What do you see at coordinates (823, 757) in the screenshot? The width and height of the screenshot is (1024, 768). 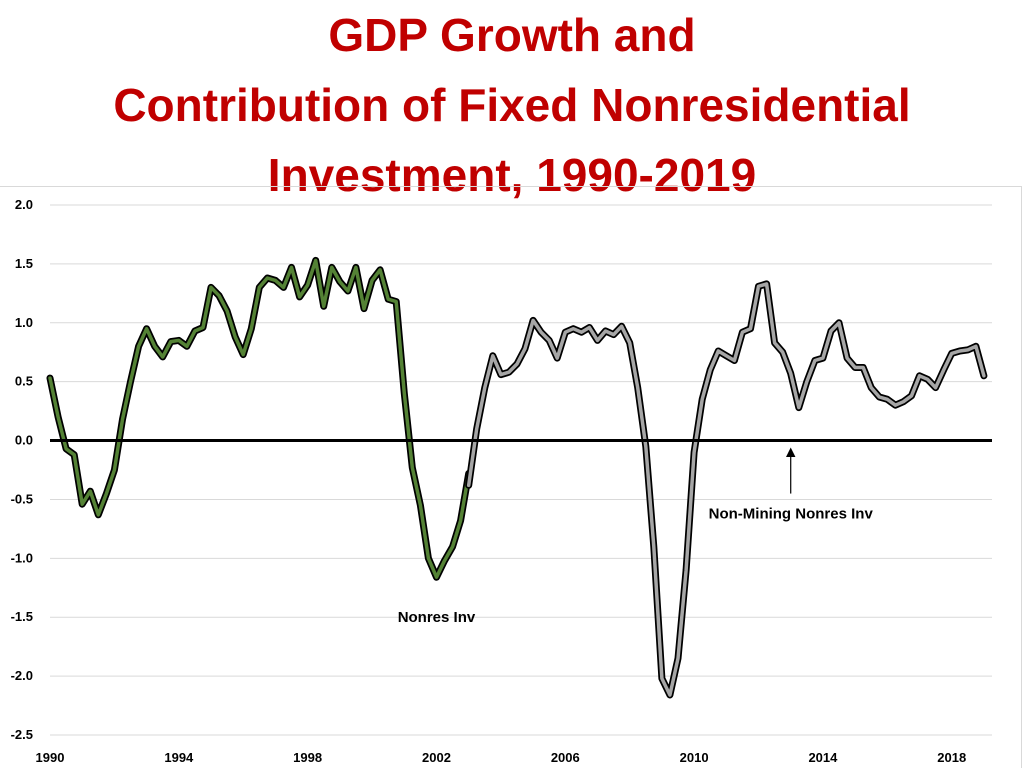 I see `x-tick-label: 2014` at bounding box center [823, 757].